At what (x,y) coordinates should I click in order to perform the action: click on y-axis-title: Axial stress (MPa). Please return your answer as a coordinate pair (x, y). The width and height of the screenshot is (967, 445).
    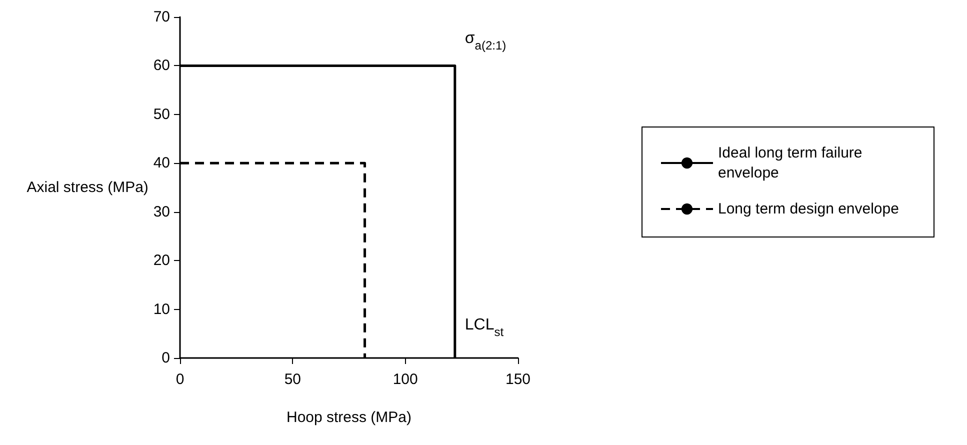
    Looking at the image, I should click on (87, 187).